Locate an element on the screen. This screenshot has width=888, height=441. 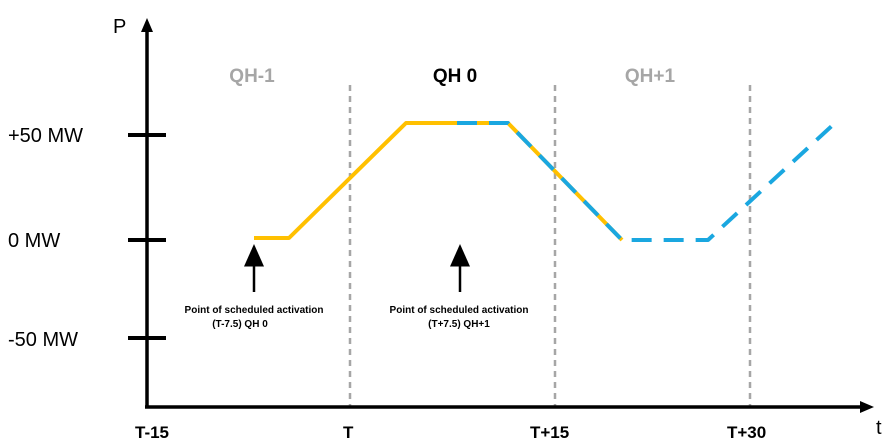
y-tick-label-plus-50: +50 MW is located at coordinates (45, 136).